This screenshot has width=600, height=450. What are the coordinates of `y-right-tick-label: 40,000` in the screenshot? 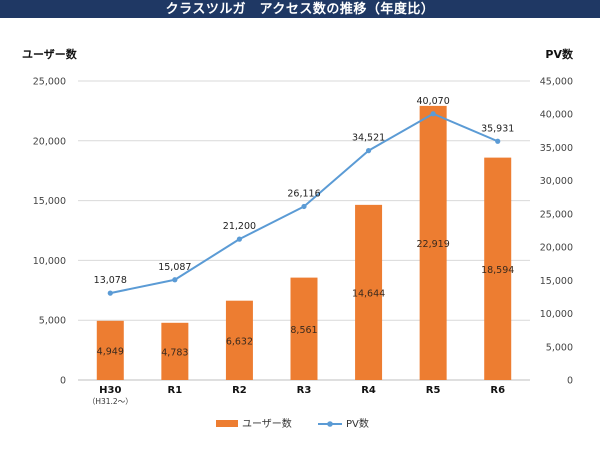 It's located at (556, 115).